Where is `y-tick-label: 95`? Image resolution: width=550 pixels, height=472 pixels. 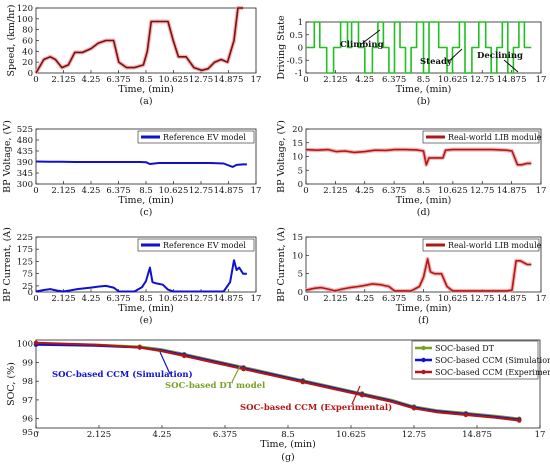
y-tick-label: 95 is located at coordinates (27, 433).